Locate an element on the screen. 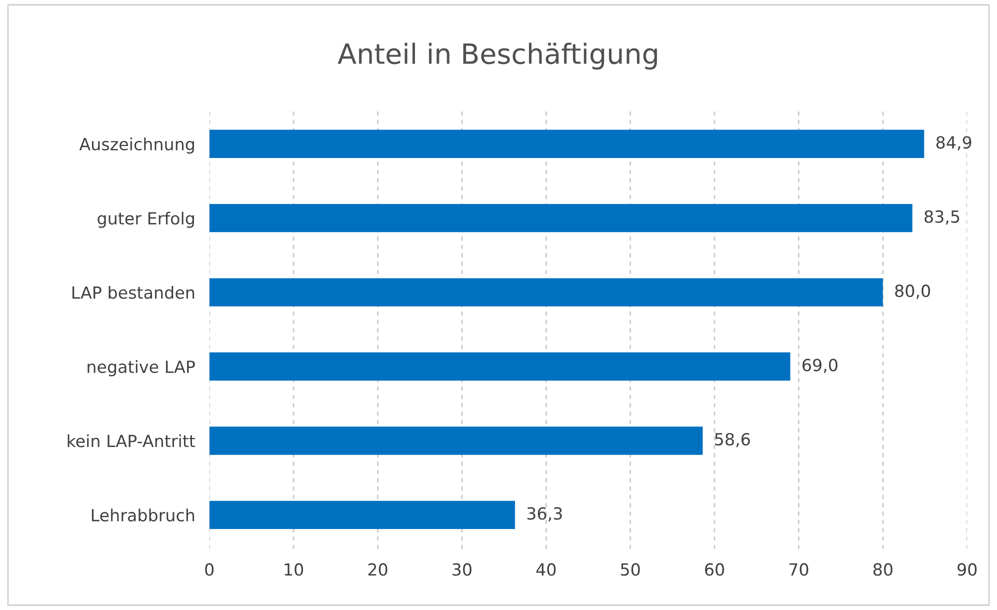 The height and width of the screenshot is (610, 997). y-tick-label: Lehrabbruch is located at coordinates (143, 515).